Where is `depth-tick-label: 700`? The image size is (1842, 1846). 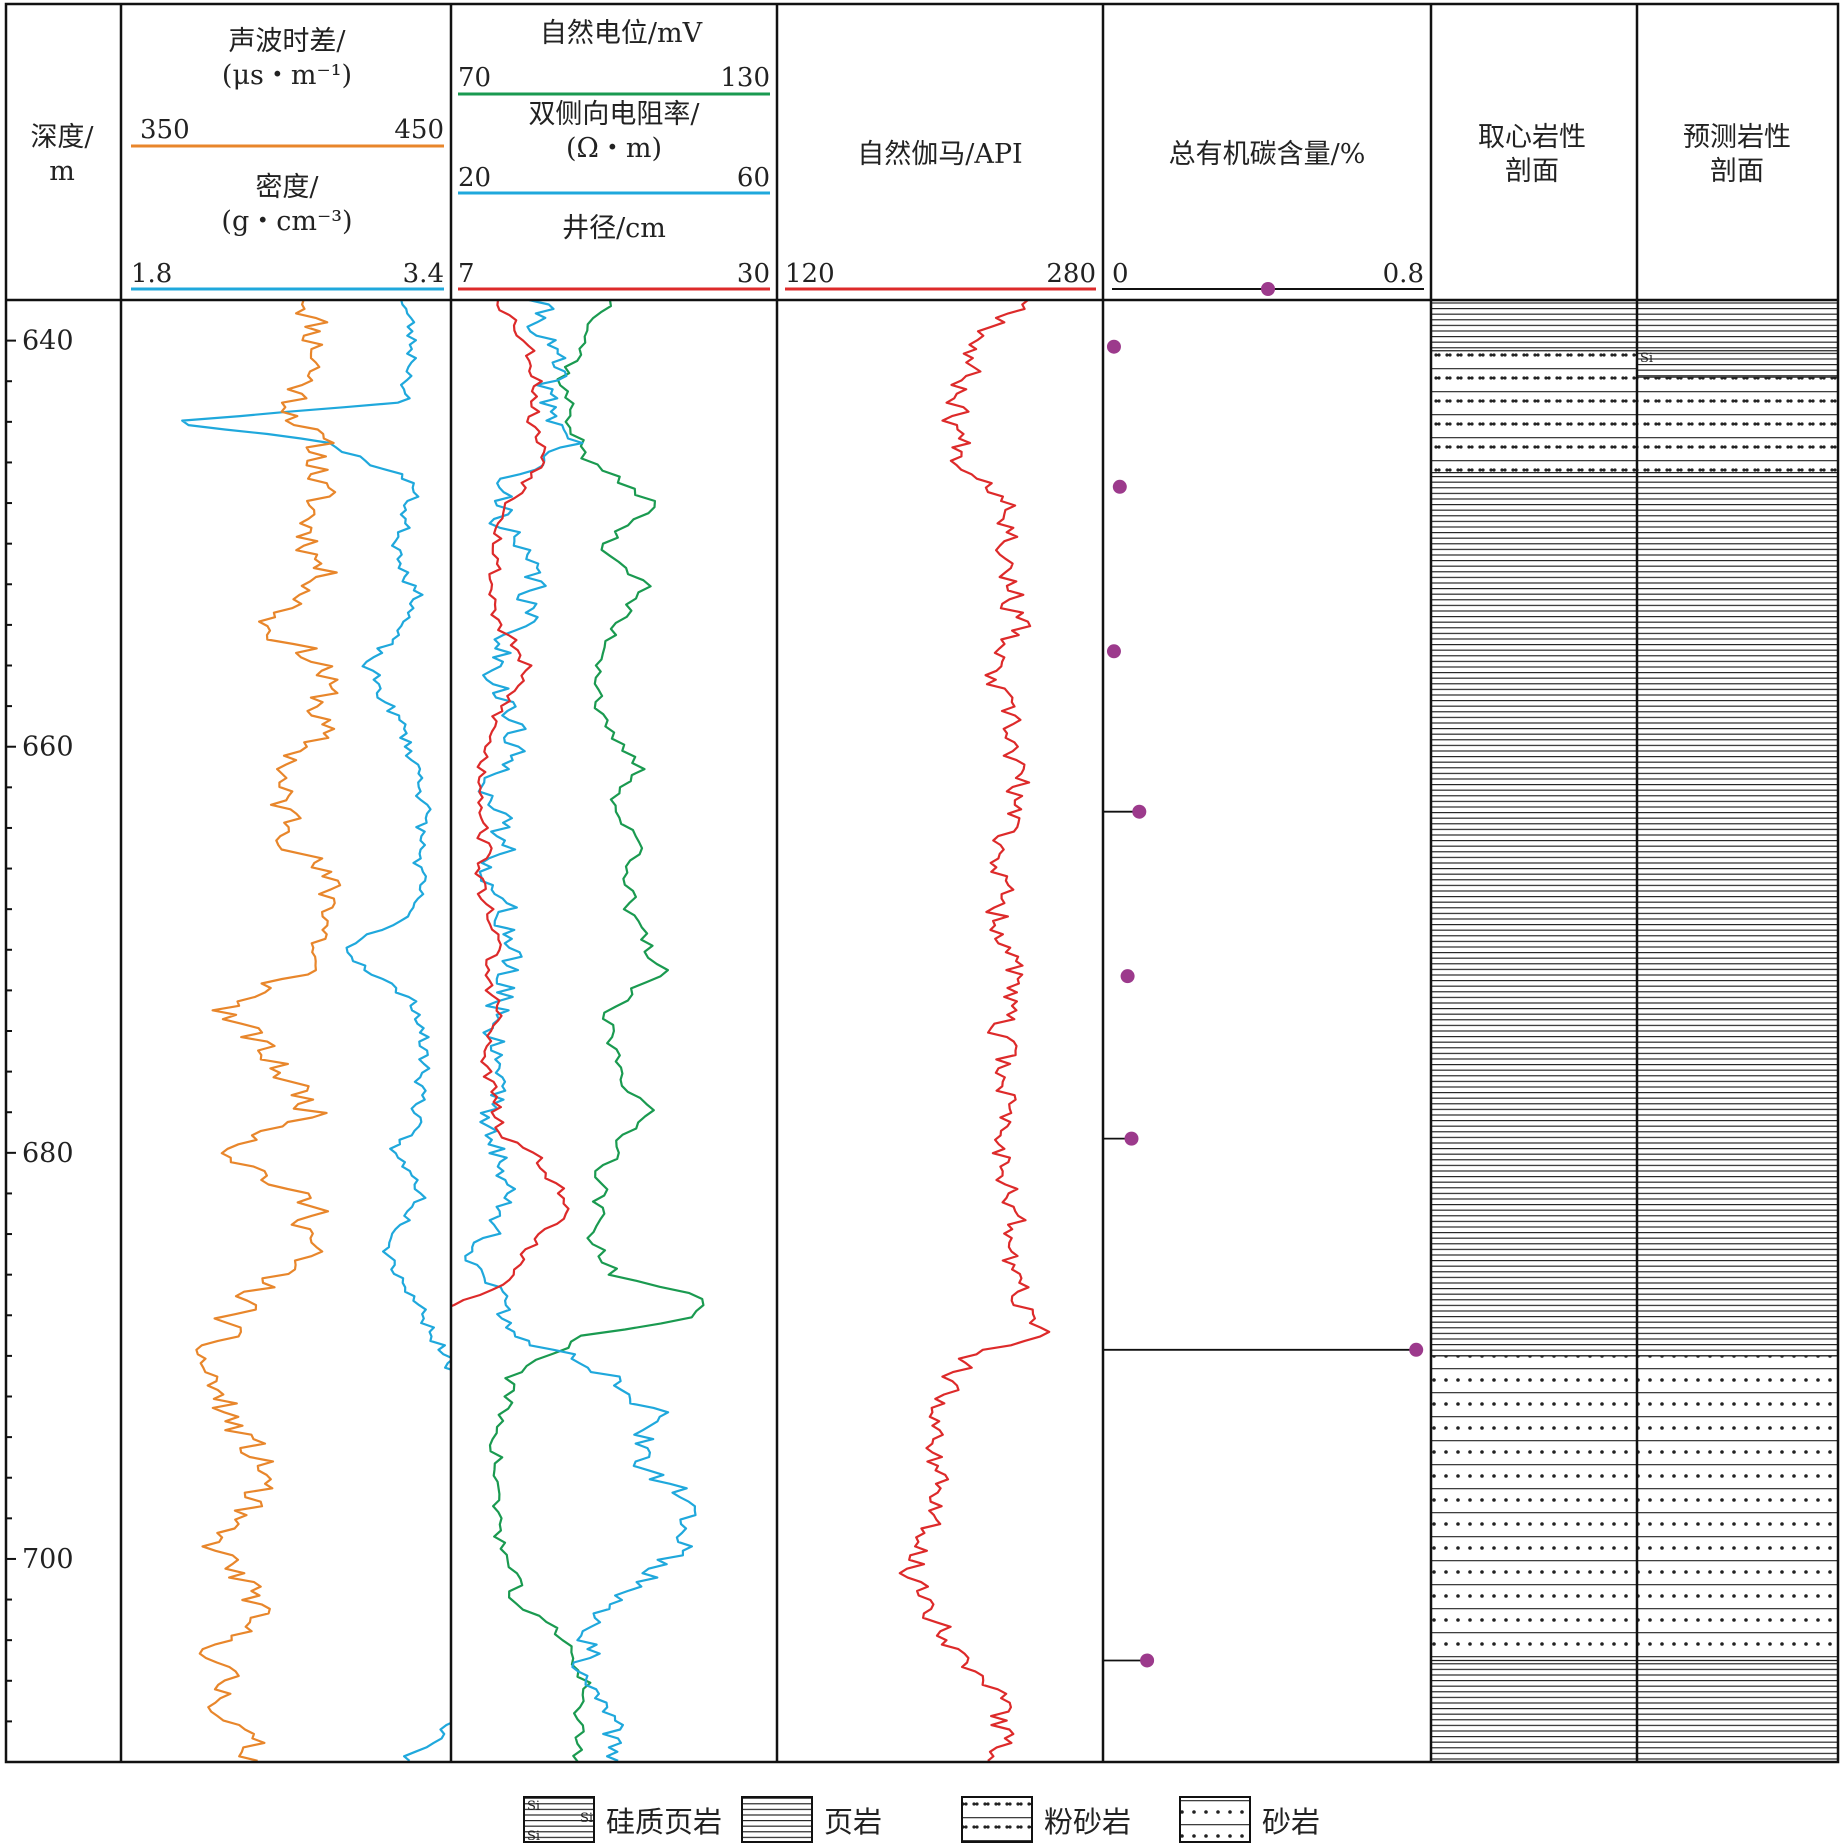 depth-tick-label: 700 is located at coordinates (48, 1559).